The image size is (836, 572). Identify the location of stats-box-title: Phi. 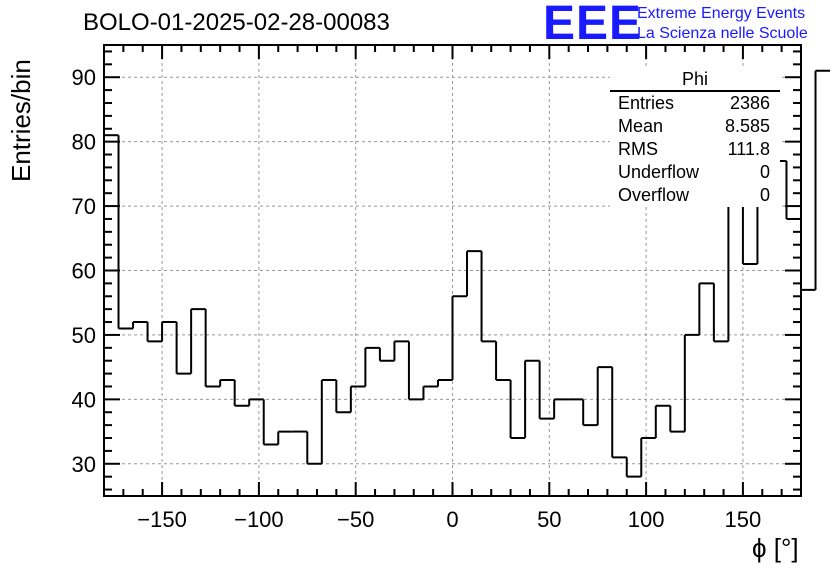
(695, 80).